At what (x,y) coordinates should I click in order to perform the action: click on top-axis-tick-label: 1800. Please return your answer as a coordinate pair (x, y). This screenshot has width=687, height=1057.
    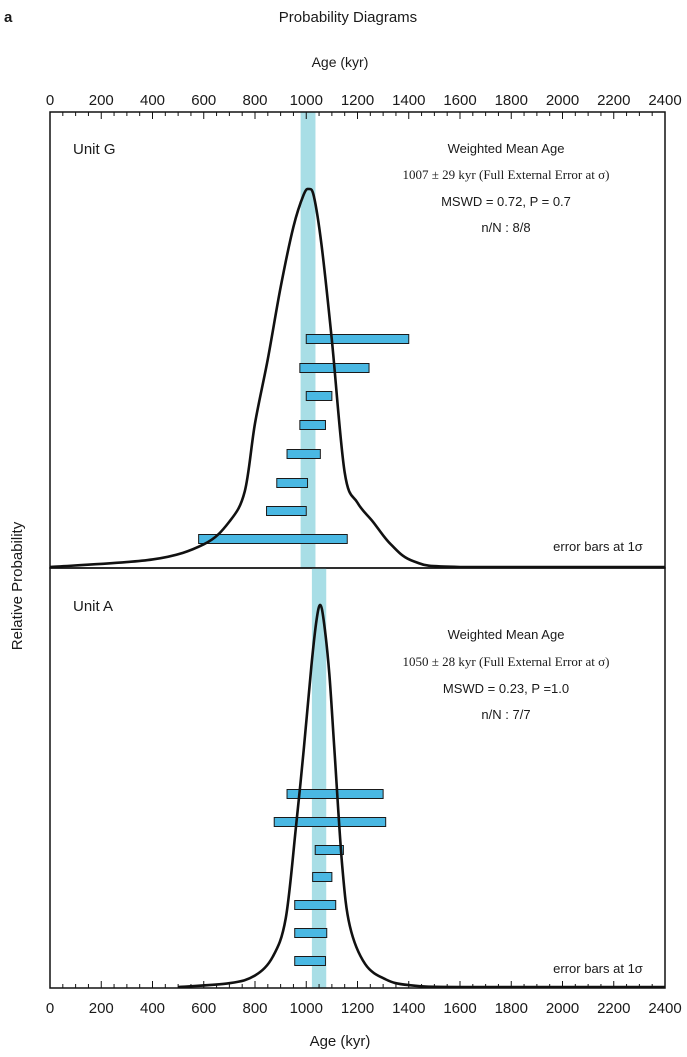
    Looking at the image, I should click on (511, 100).